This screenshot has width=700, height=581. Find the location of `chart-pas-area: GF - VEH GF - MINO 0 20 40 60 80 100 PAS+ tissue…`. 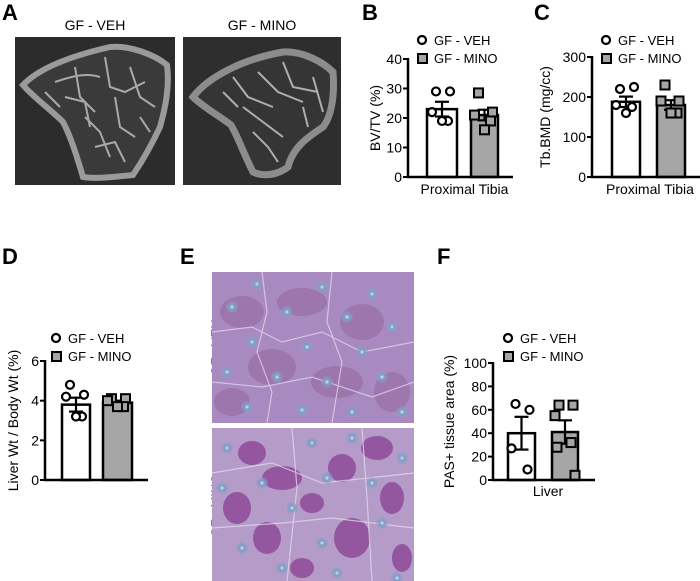

chart-pas-area: GF - VEH GF - MINO 0 20 40 60 80 100 PAS+ tissue… is located at coordinates (518, 415).